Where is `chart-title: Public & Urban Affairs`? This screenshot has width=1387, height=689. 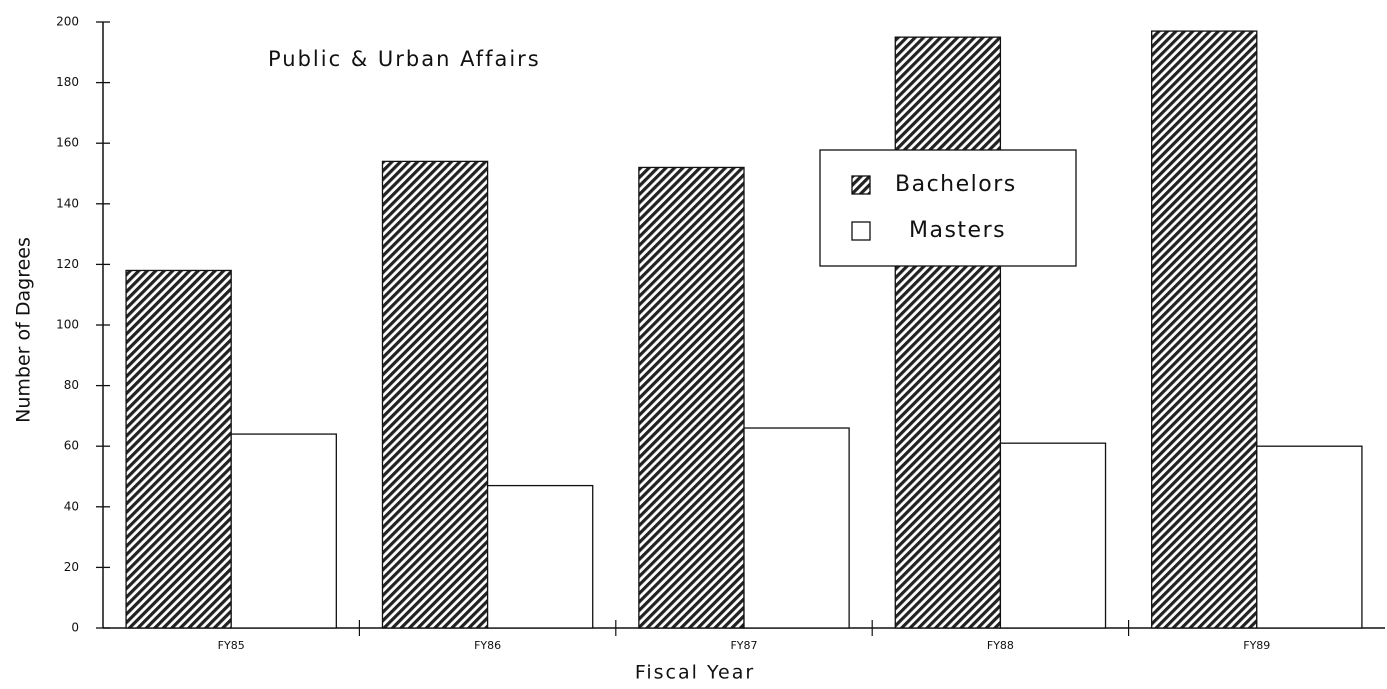
chart-title: Public & Urban Affairs is located at coordinates (404, 59).